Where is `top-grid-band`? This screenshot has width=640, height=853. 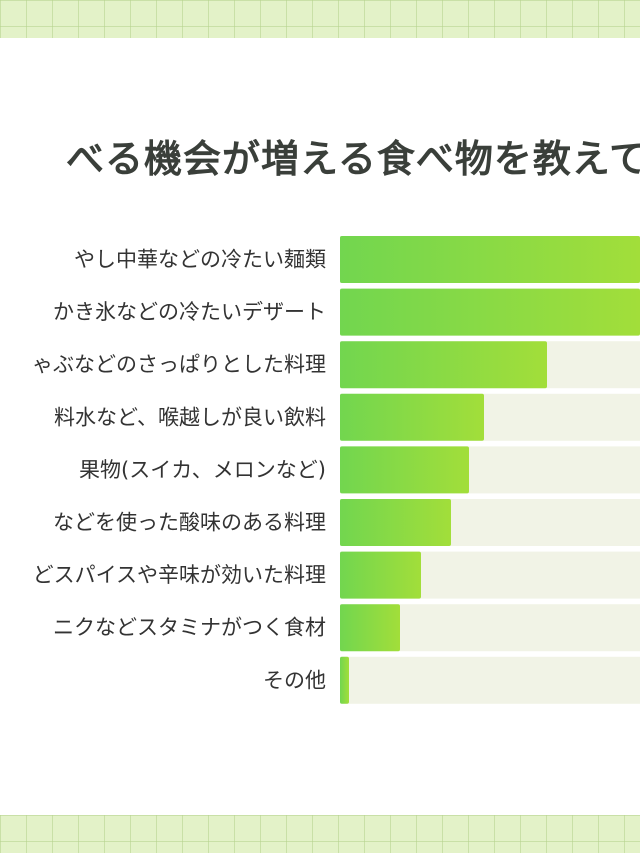 top-grid-band is located at coordinates (320, 19).